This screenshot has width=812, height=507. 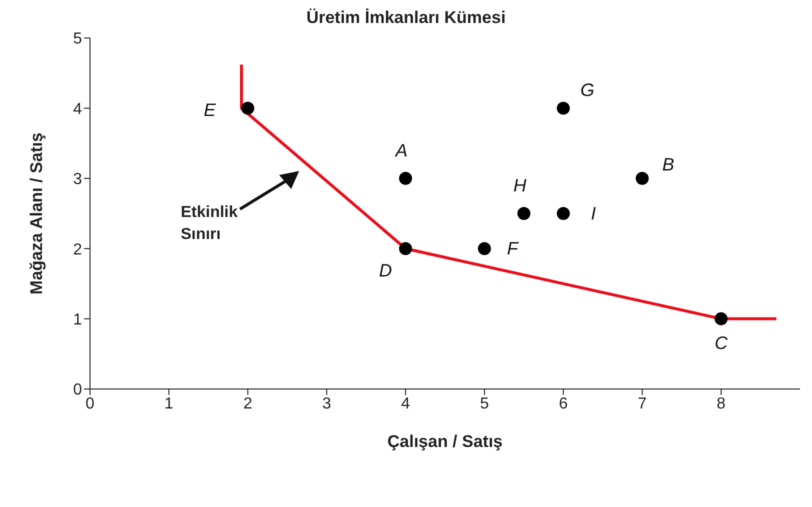 What do you see at coordinates (77, 179) in the screenshot?
I see `y-tick-label: 3` at bounding box center [77, 179].